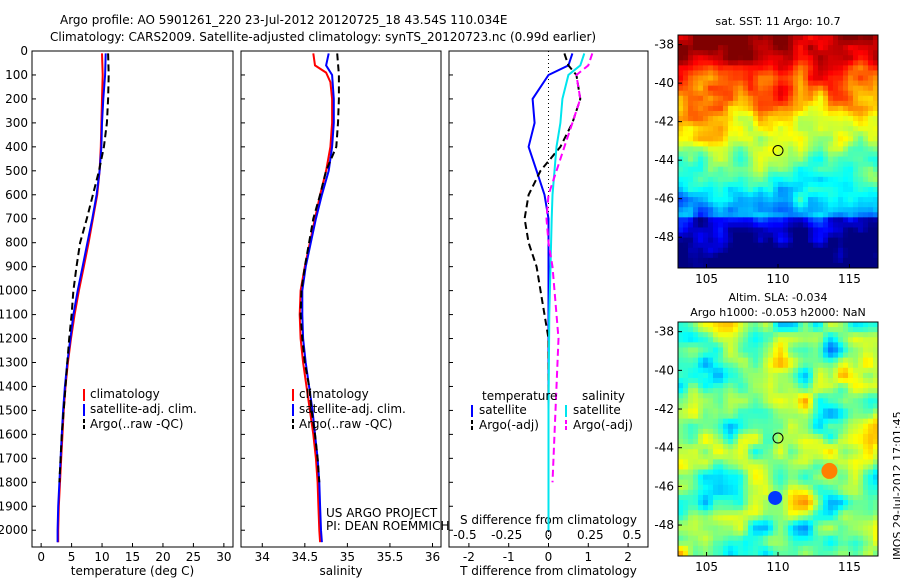 This screenshot has width=900, height=580. What do you see at coordinates (14, 315) in the screenshot?
I see `y-tick-label: 1100` at bounding box center [14, 315].